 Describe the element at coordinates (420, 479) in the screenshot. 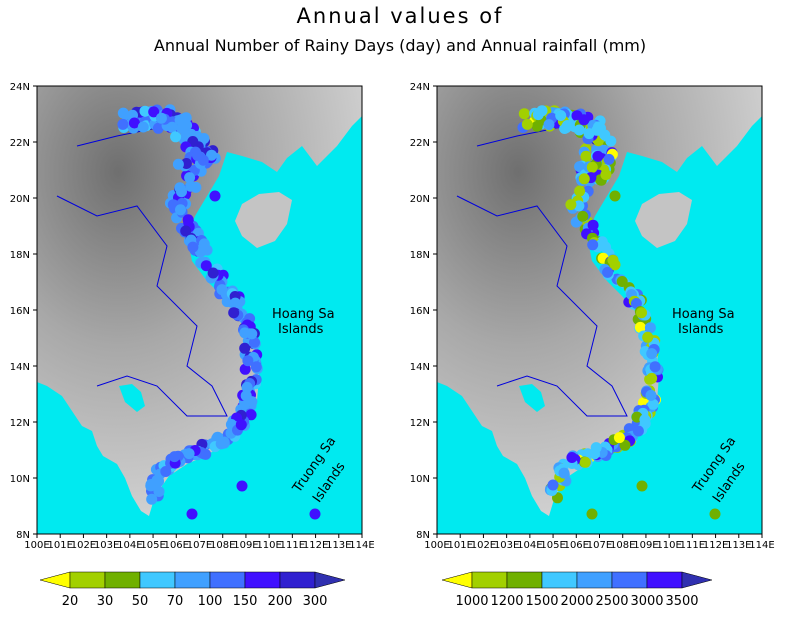

I see `lat-tick-label: 10N` at that location.